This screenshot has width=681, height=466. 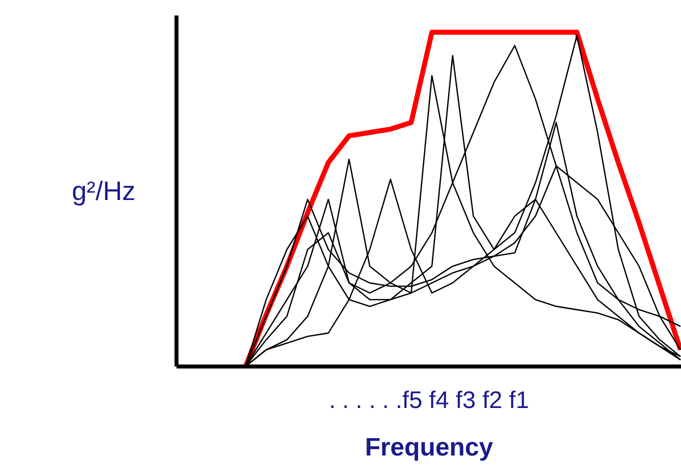 What do you see at coordinates (429, 448) in the screenshot?
I see `x-axis-title: Frequency` at bounding box center [429, 448].